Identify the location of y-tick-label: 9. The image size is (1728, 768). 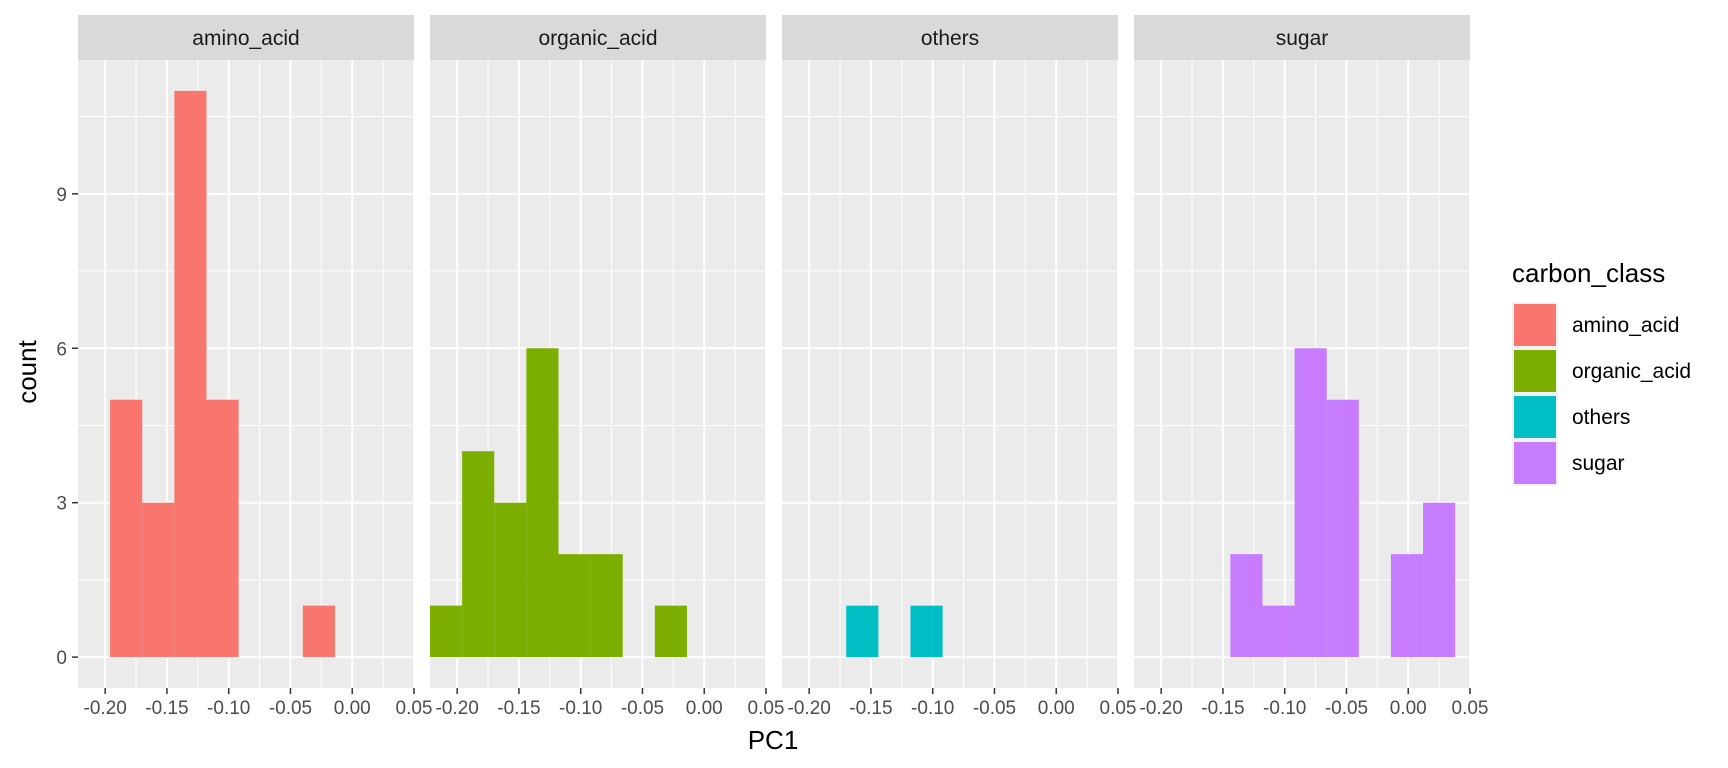
(61, 195).